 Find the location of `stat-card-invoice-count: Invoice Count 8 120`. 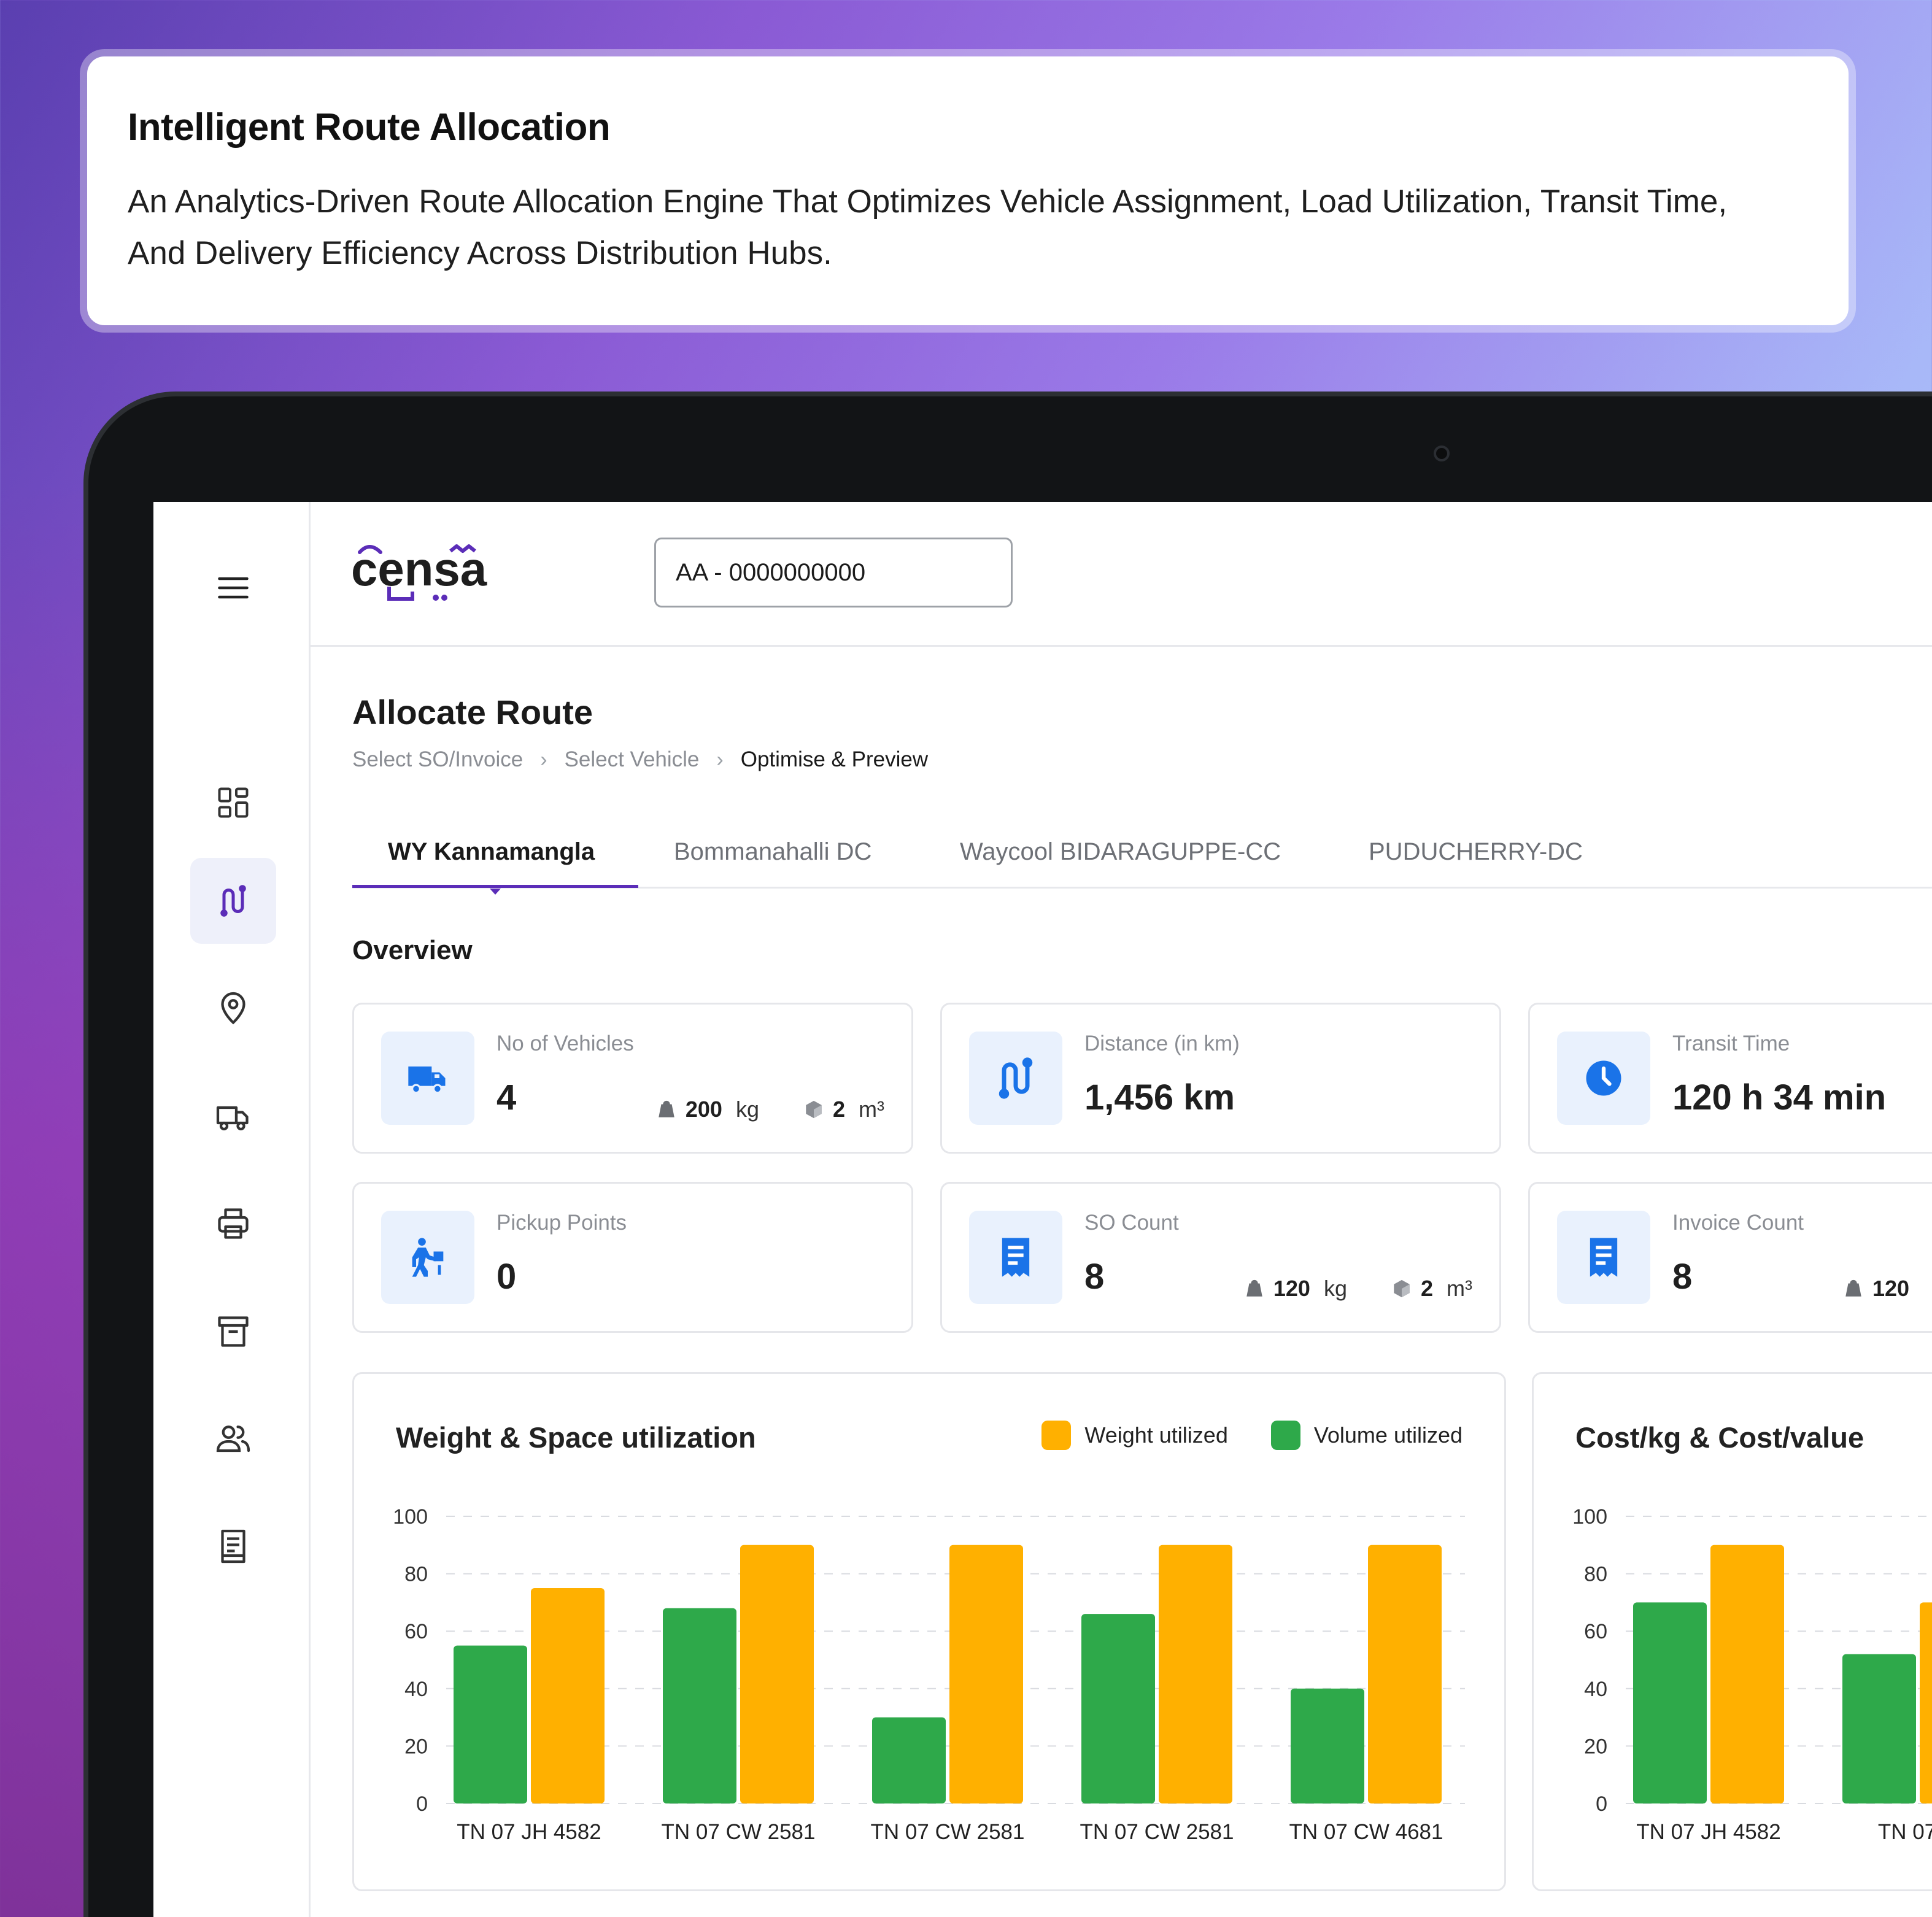

stat-card-invoice-count: Invoice Count 8 120 is located at coordinates (1730, 1257).